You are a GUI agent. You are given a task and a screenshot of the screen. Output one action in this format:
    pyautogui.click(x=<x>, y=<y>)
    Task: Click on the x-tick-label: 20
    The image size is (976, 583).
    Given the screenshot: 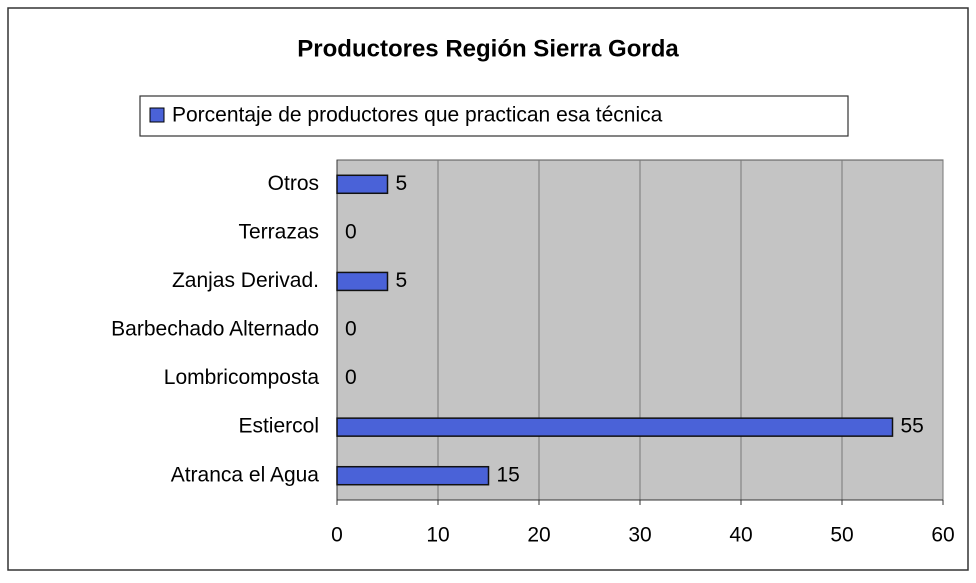 What is the action you would take?
    pyautogui.click(x=538, y=535)
    